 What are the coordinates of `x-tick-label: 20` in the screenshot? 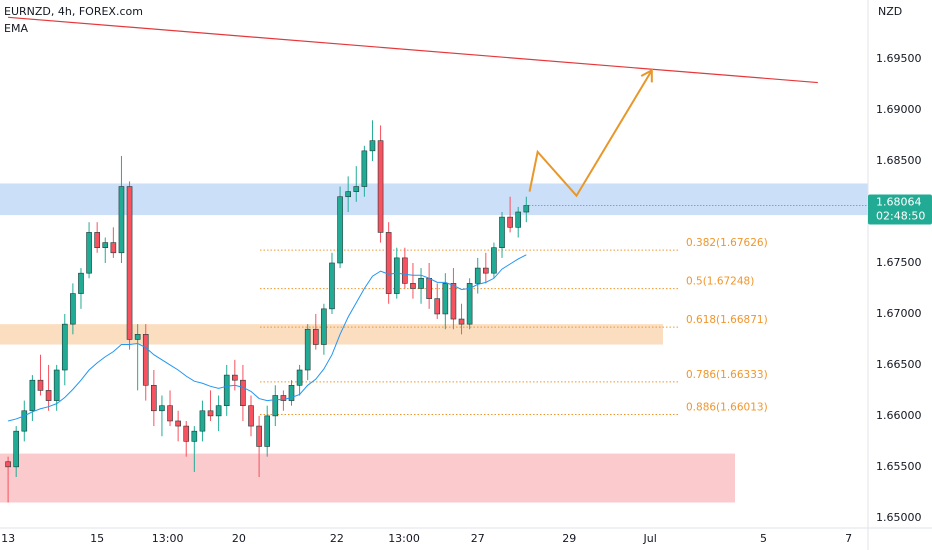 It's located at (239, 538).